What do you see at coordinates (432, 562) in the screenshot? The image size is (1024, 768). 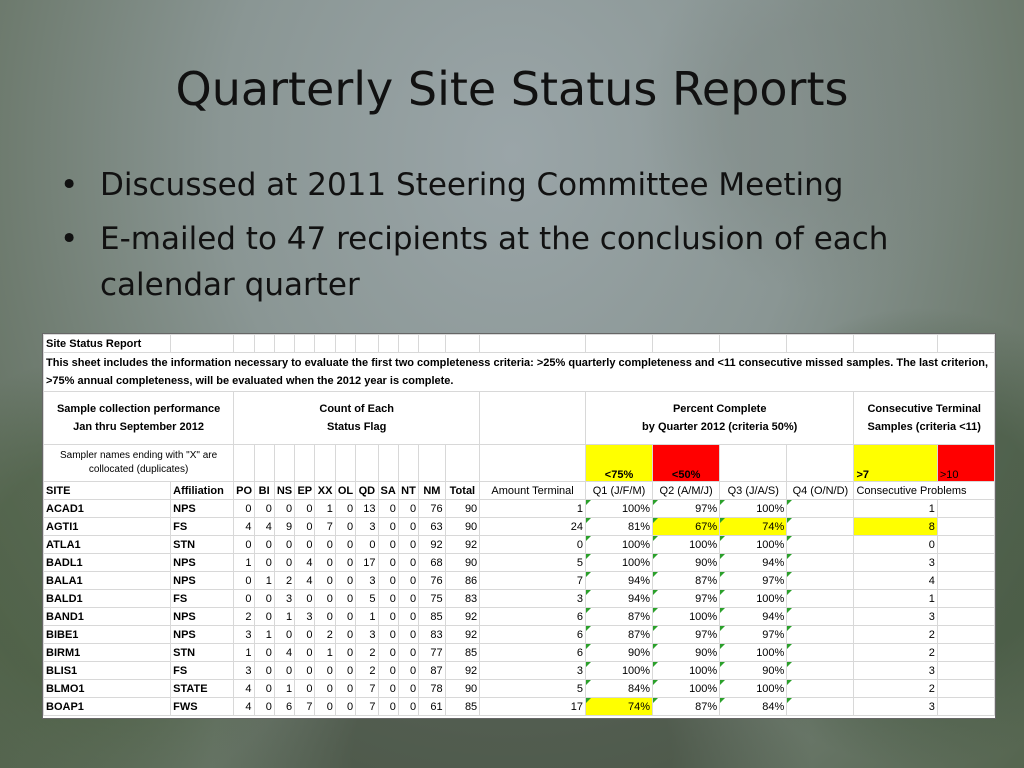 I see `flag-count-cell: 68` at bounding box center [432, 562].